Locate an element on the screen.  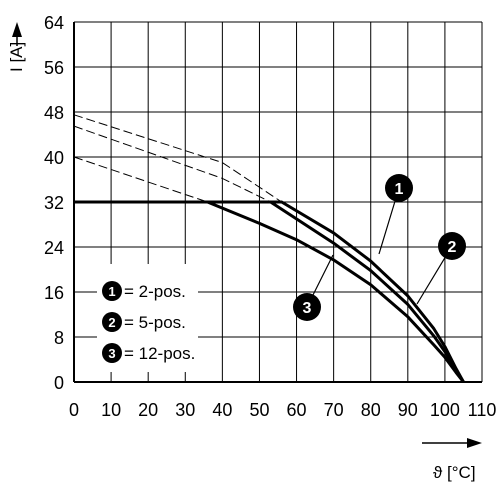
series-2-dashed-line is located at coordinates (172, 164).